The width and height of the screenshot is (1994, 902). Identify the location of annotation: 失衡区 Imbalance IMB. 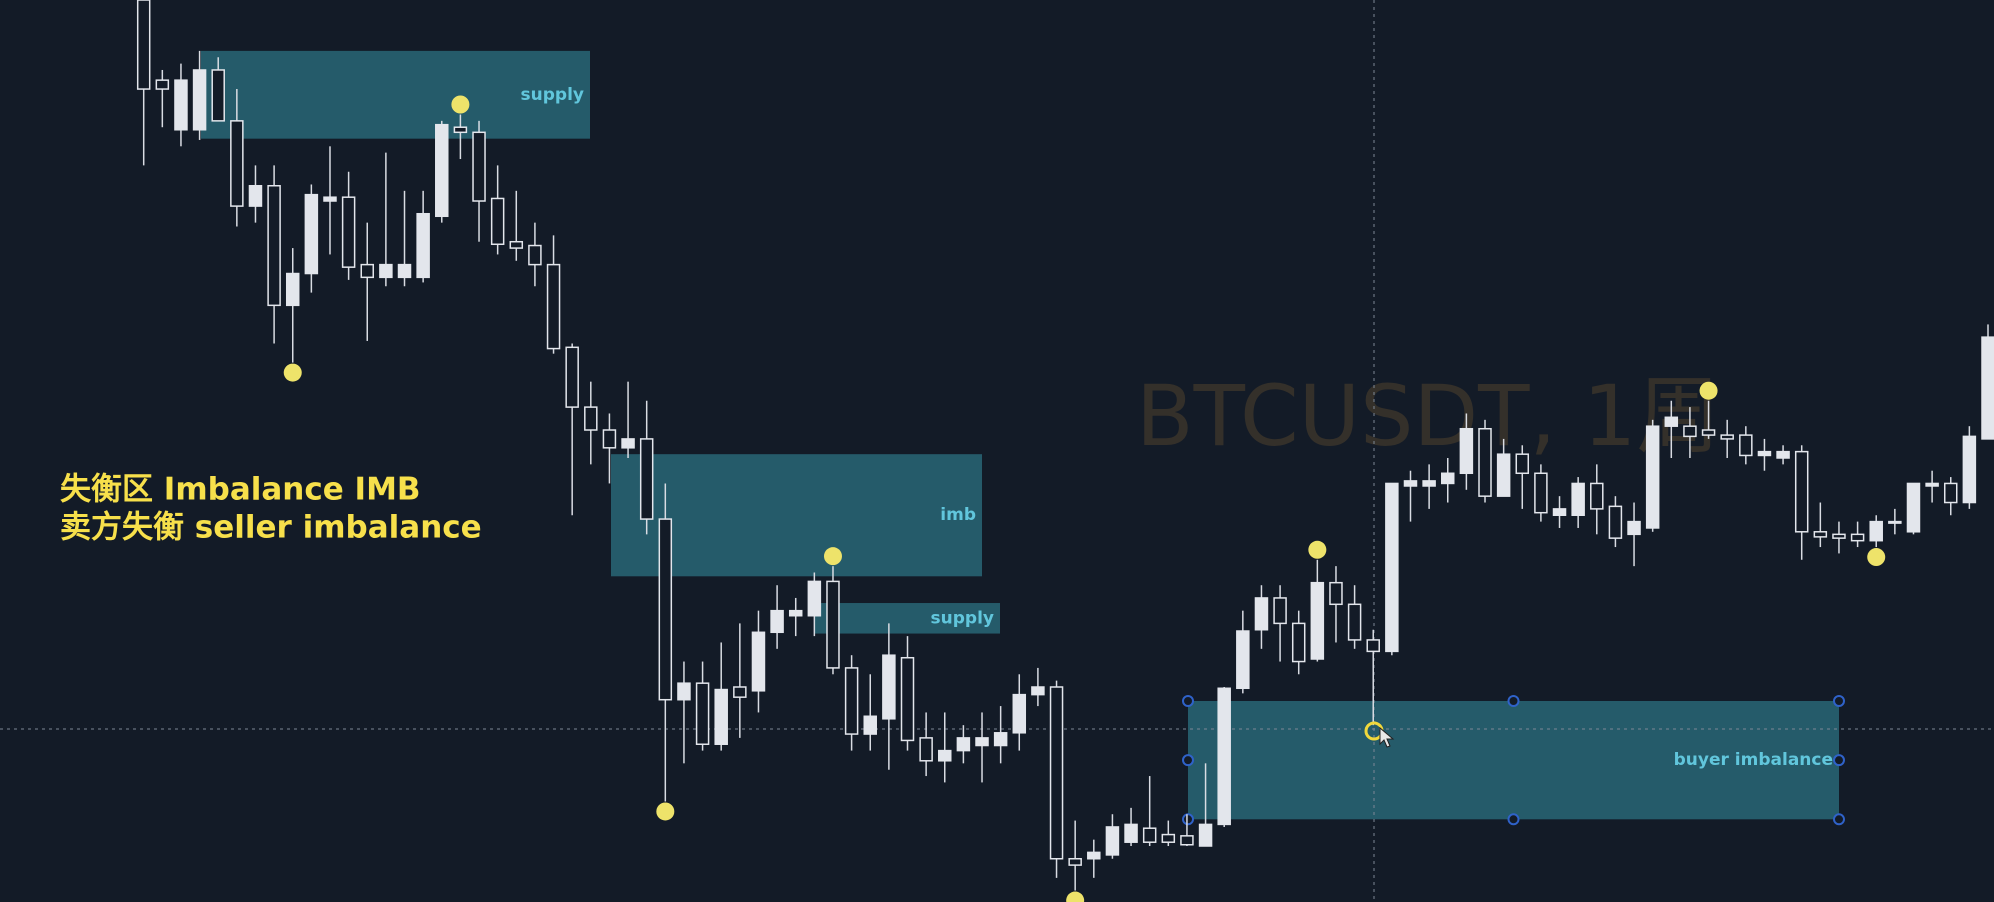
(240, 490).